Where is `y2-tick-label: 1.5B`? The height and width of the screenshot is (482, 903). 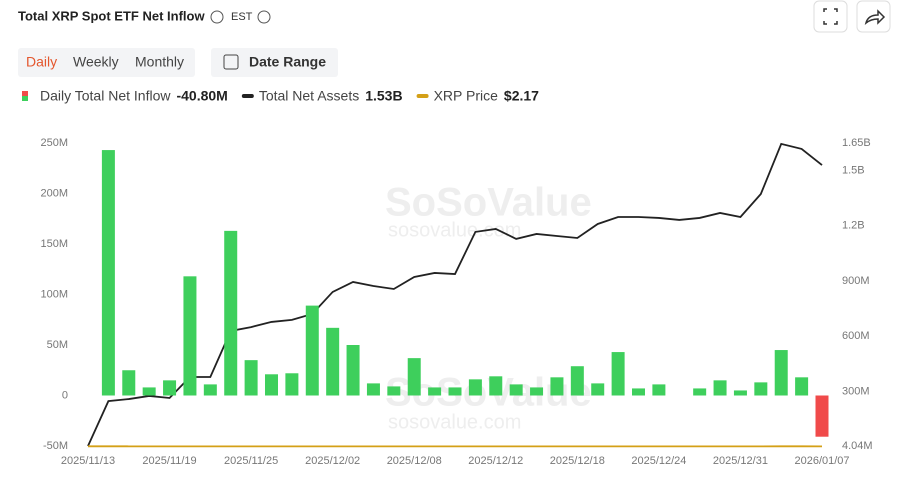 y2-tick-label: 1.5B is located at coordinates (853, 171).